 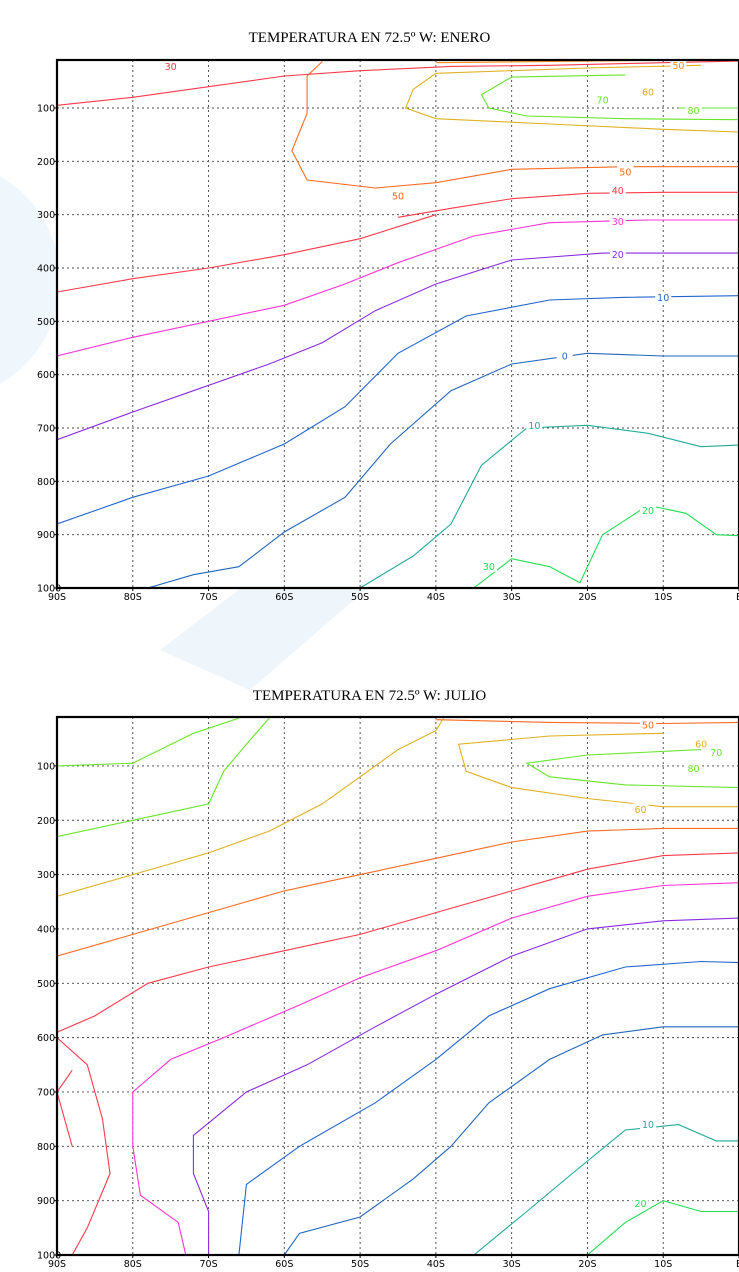 I want to click on contour-label: 0, so click(x=565, y=357).